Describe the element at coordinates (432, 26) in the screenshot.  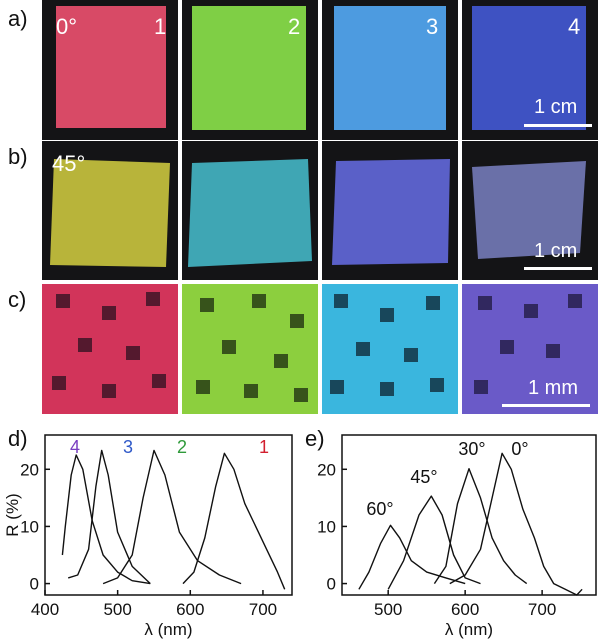
I see `sample-number-3: 3` at that location.